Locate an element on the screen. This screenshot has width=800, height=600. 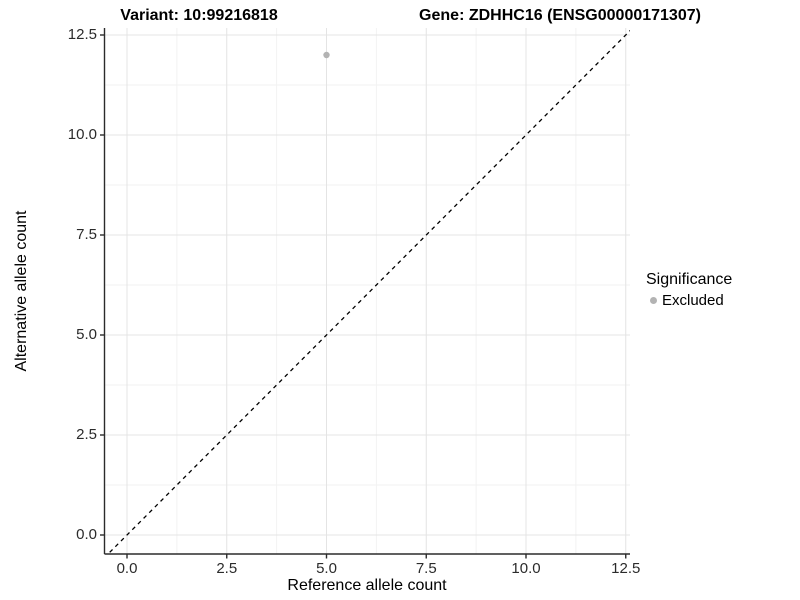
x-tick-label: 2.5 is located at coordinates (227, 568).